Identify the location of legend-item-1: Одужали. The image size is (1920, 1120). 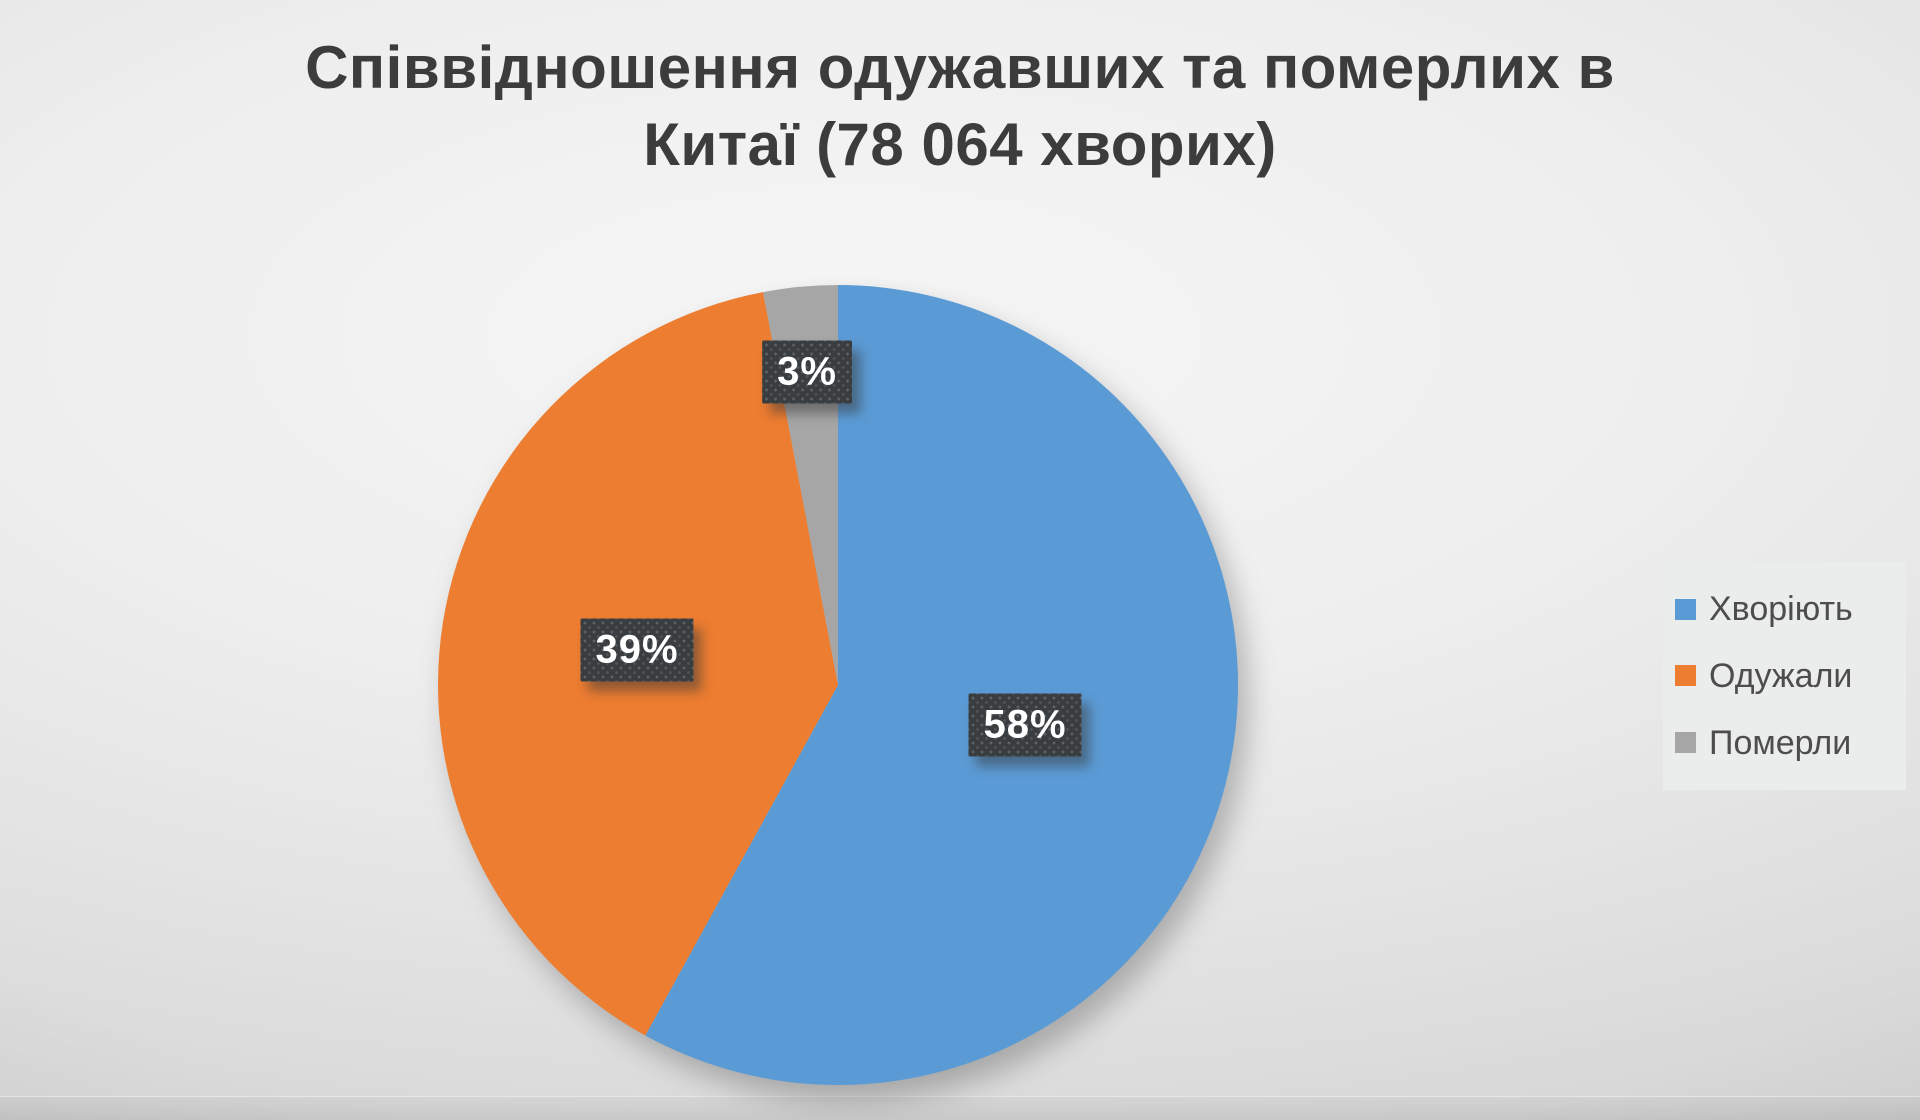
(1787, 676).